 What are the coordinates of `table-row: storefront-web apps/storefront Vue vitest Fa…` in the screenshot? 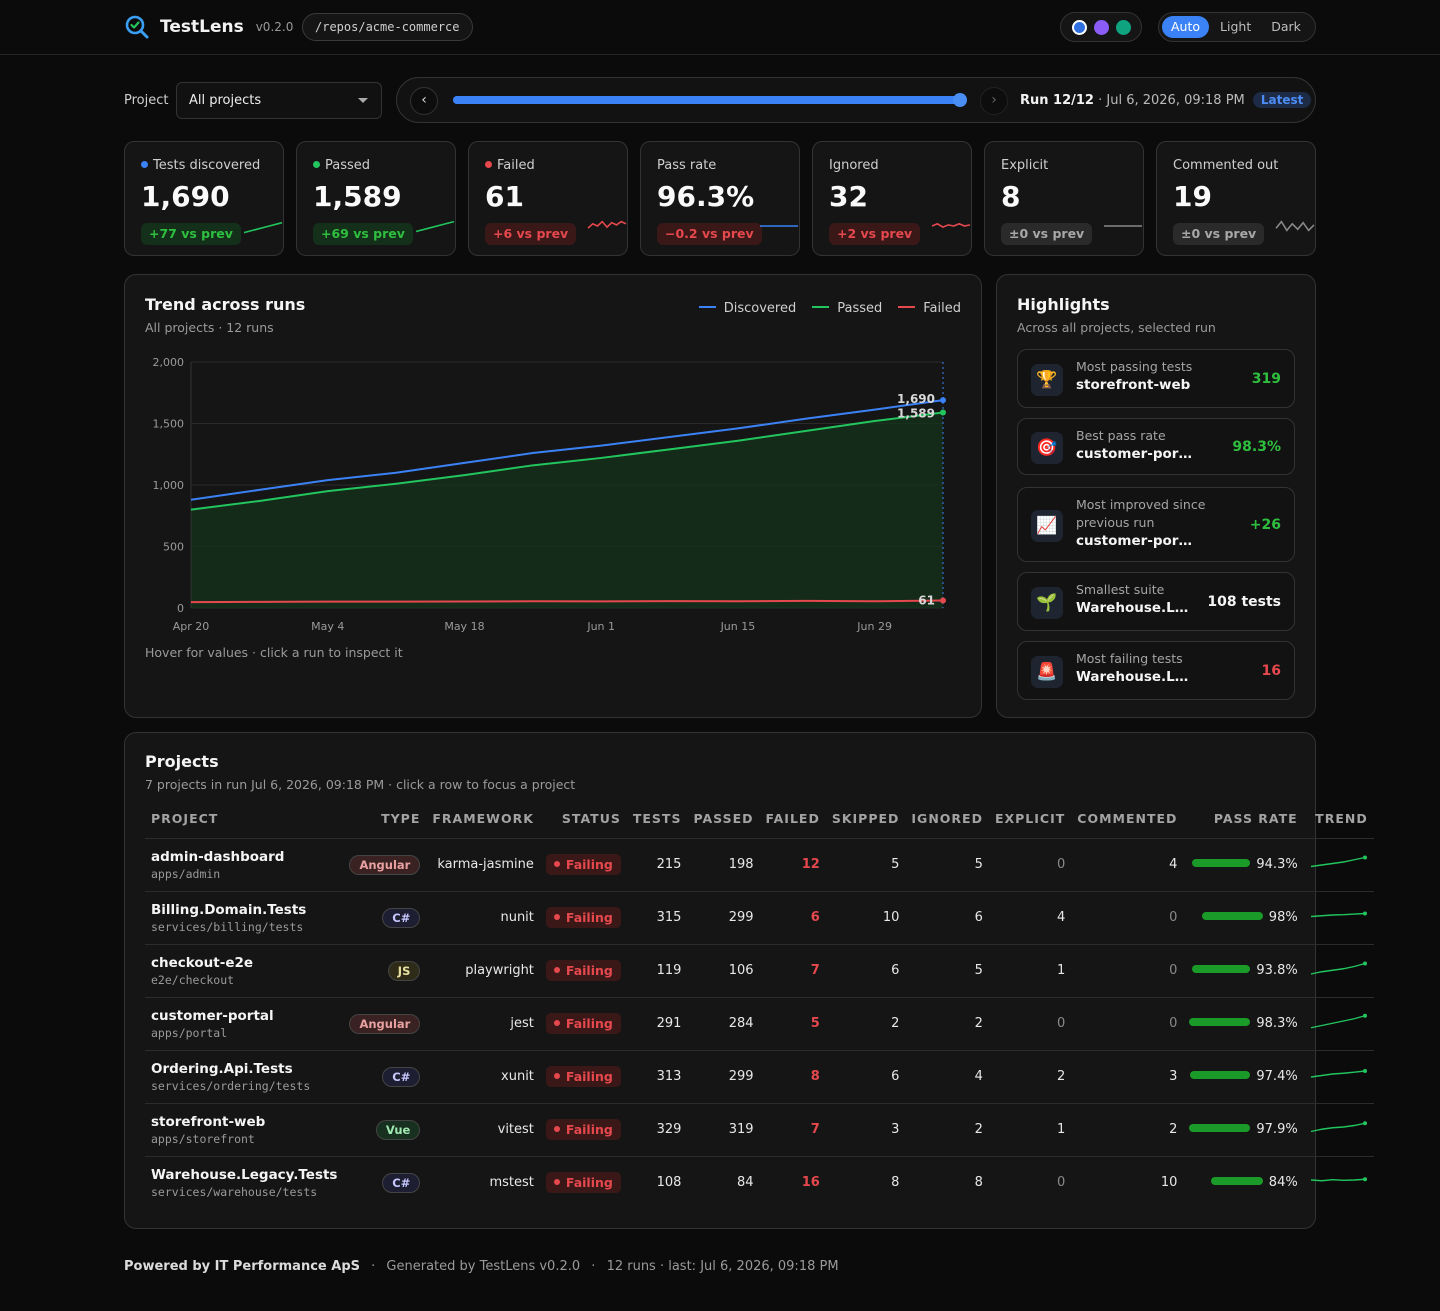 It's located at (759, 1130).